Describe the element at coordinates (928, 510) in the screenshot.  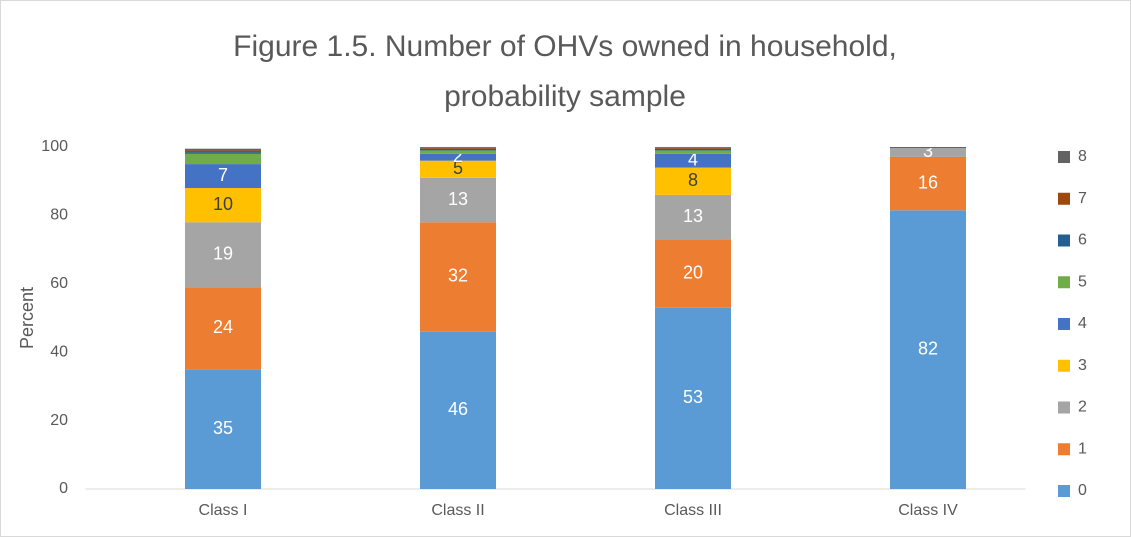
I see `x-tick-label: Class IV` at that location.